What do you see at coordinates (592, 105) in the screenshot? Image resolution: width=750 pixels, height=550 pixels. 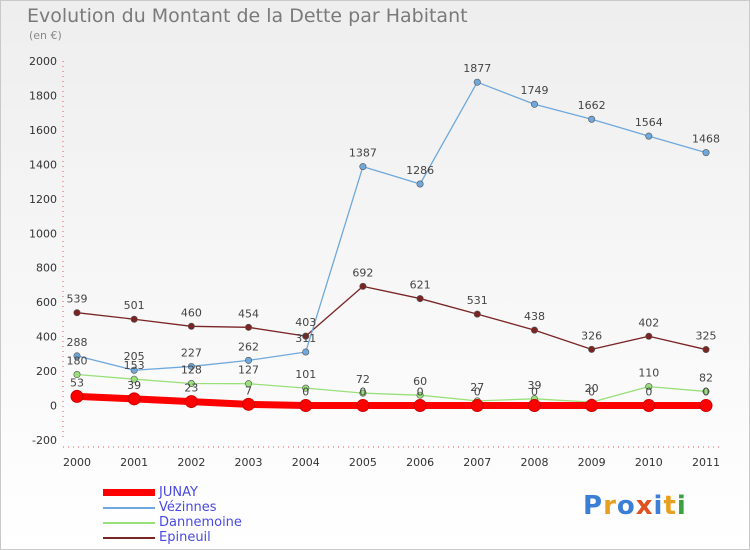 I see `data-label: 1662` at bounding box center [592, 105].